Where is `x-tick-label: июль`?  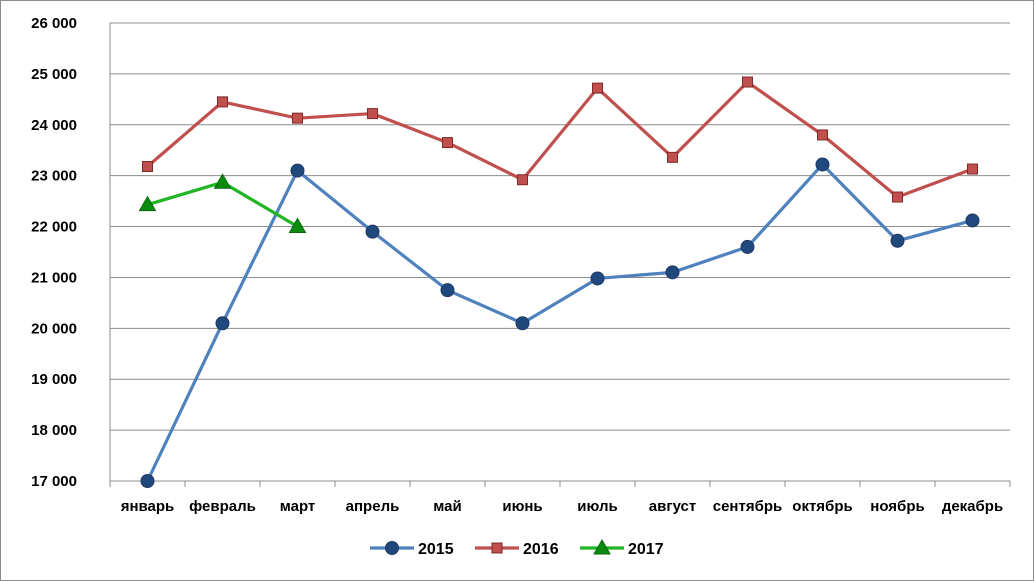 x-tick-label: июль is located at coordinates (597, 506).